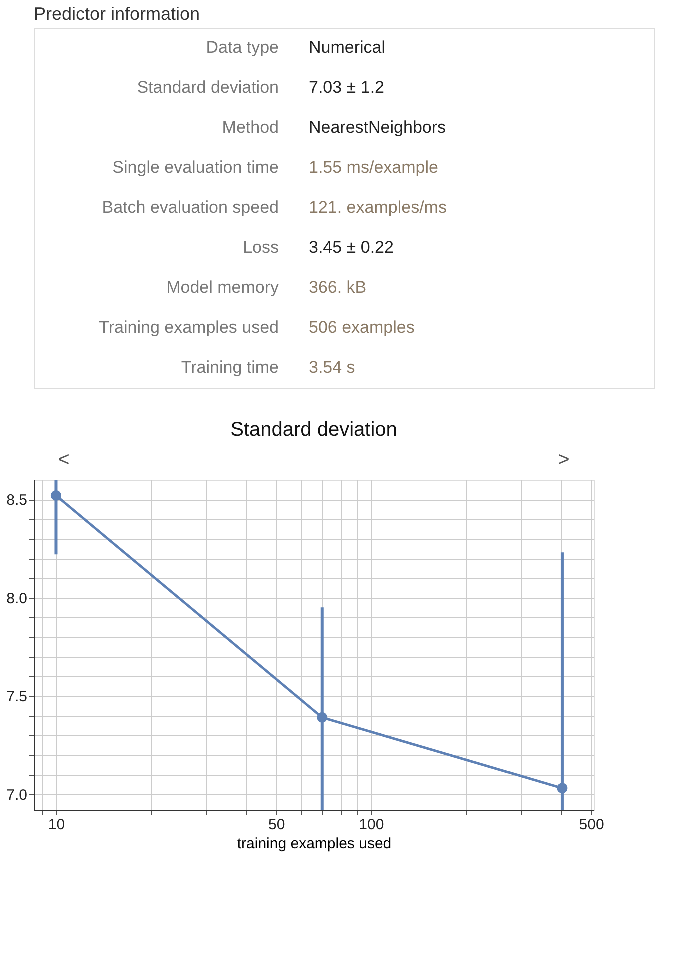  I want to click on category-label: Training examples used, so click(189, 327).